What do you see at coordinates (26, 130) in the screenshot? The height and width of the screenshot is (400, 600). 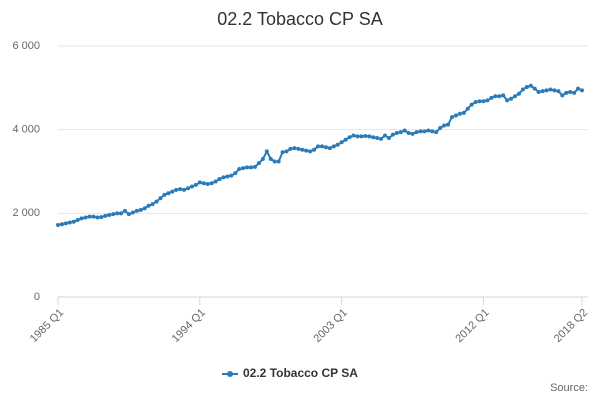 I see `y-tick-label: 4 000` at bounding box center [26, 130].